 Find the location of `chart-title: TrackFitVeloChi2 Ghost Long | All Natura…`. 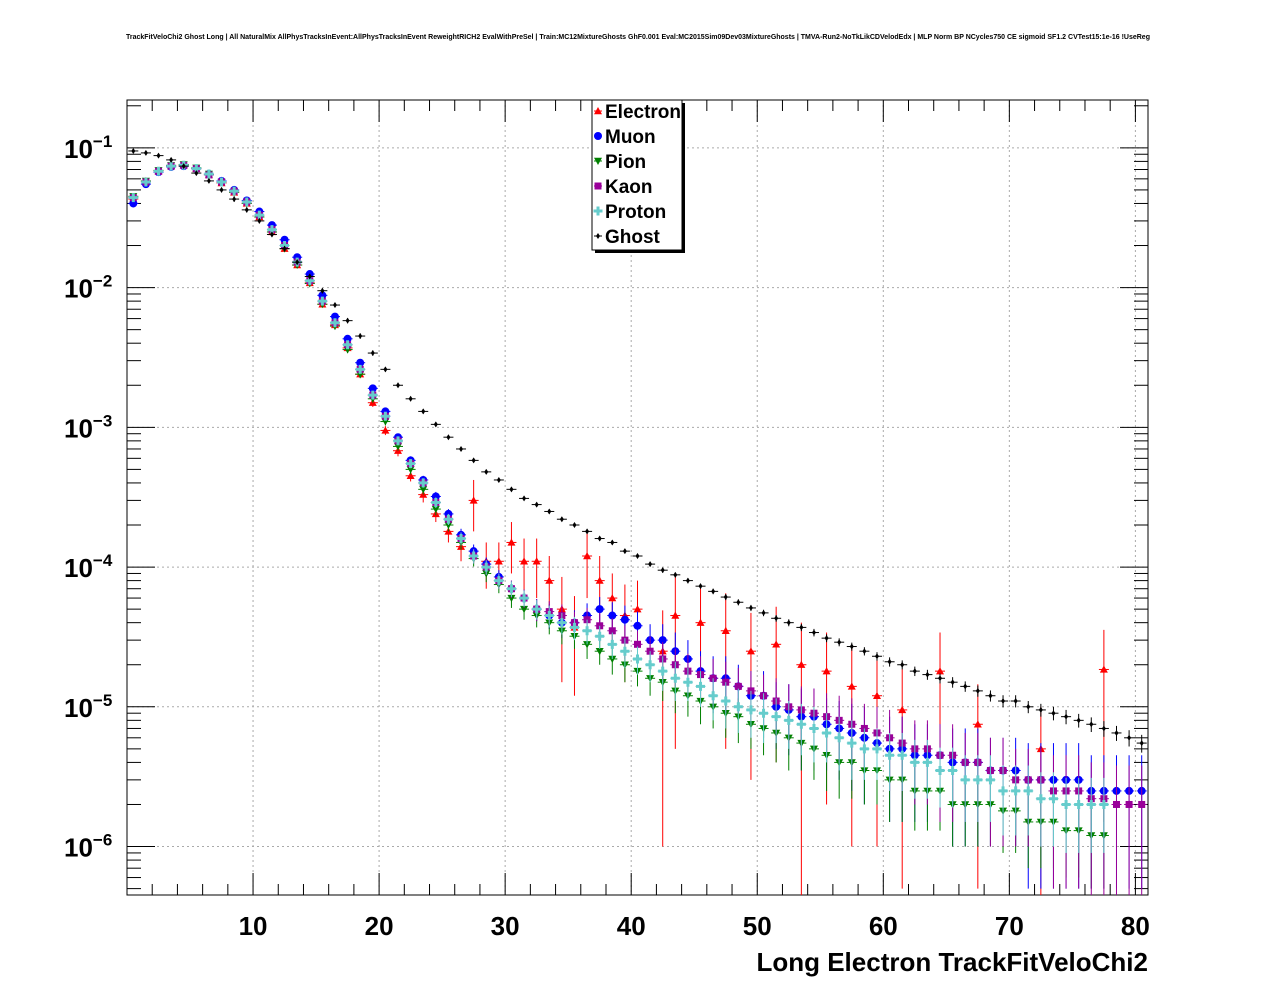

chart-title: TrackFitVeloChi2 Ghost Long | All Natura… is located at coordinates (638, 37).